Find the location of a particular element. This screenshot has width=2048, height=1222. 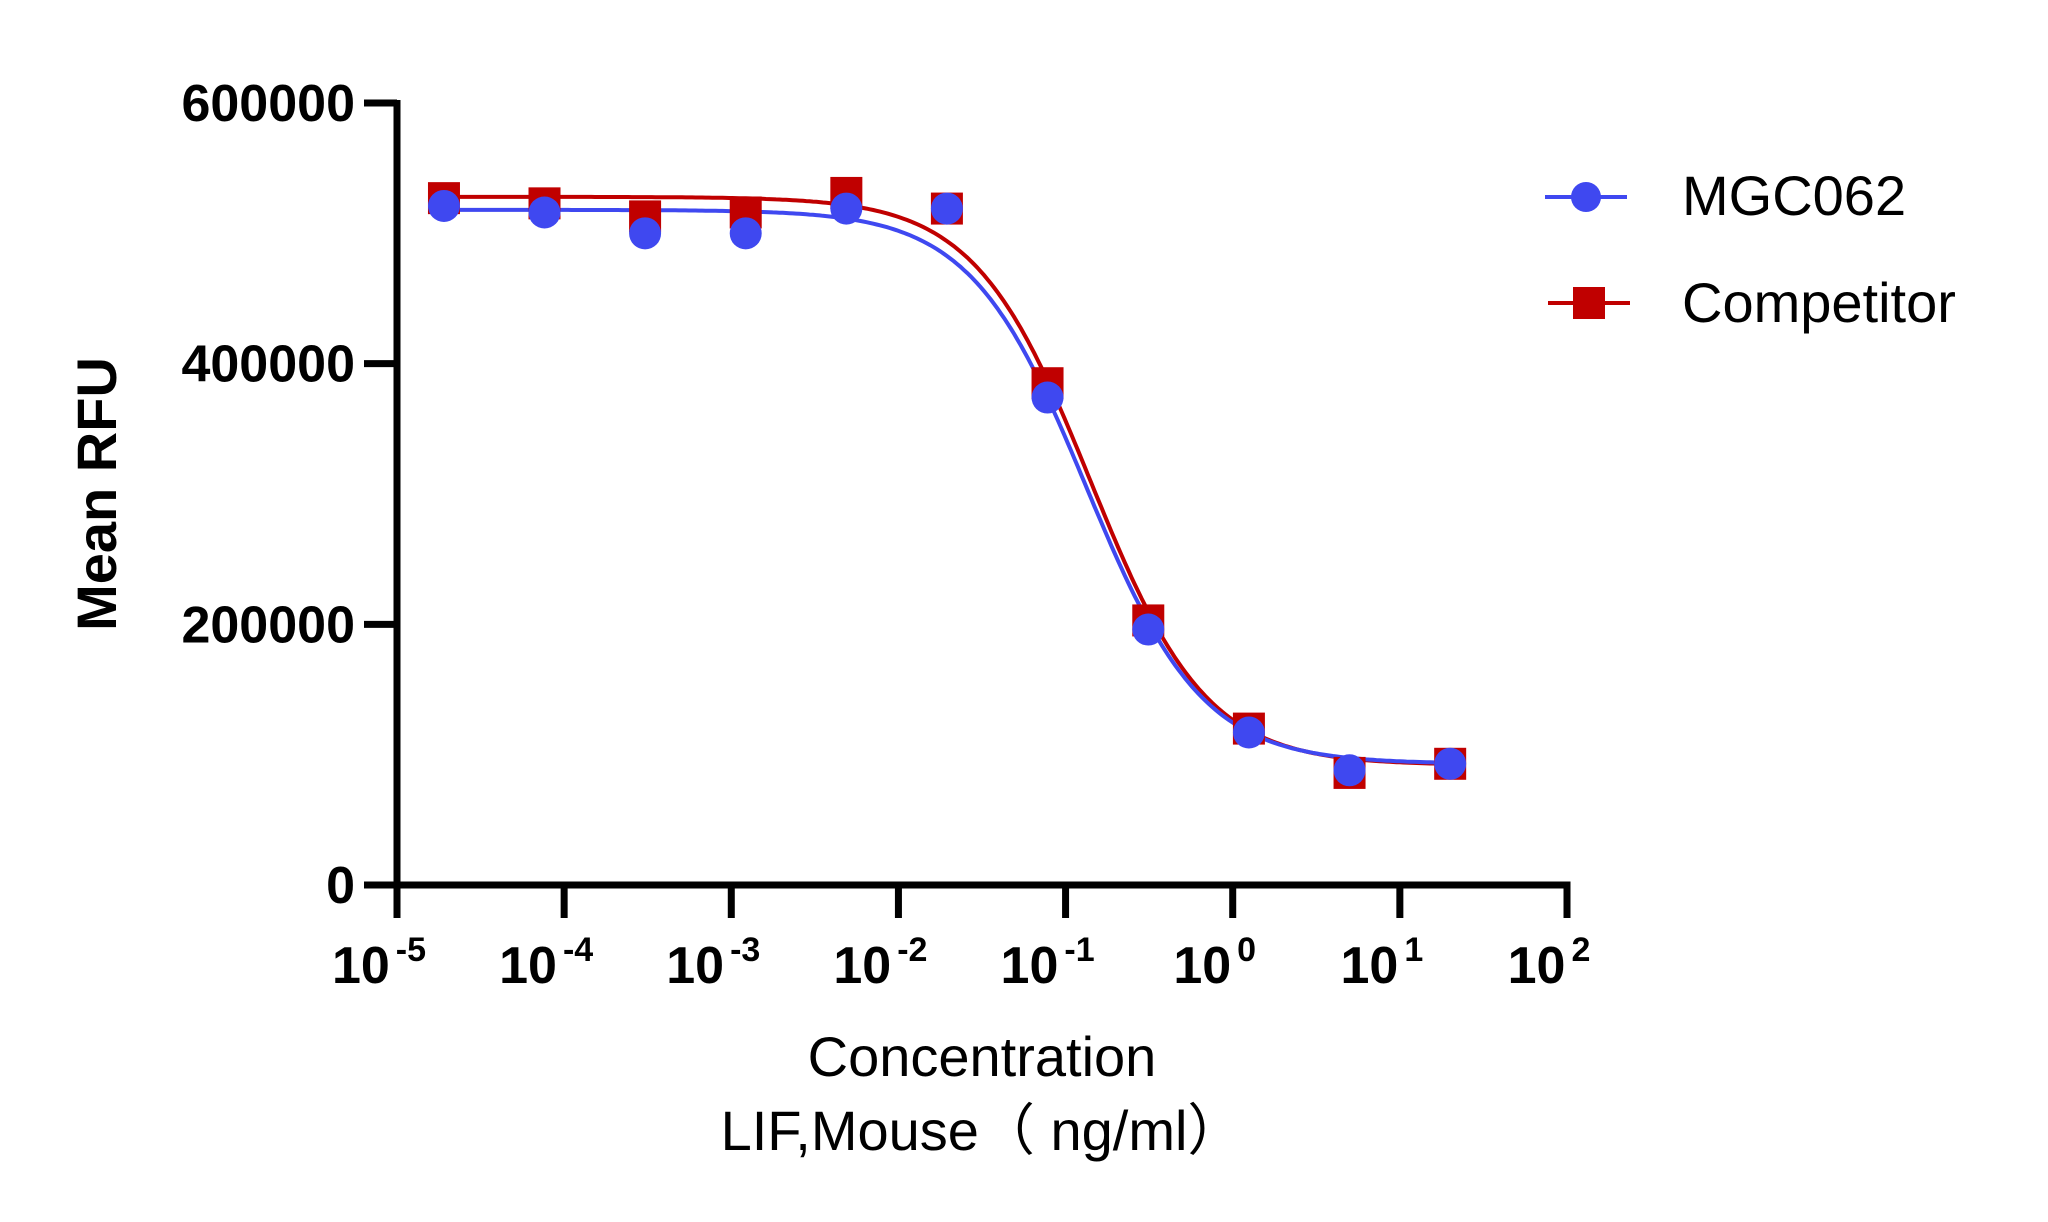

x-tick-label: 10 2 is located at coordinates (1549, 963).